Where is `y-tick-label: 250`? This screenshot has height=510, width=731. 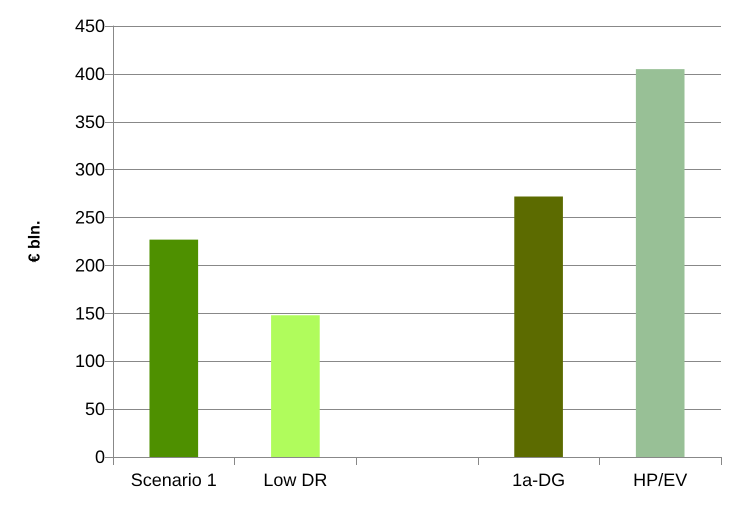
y-tick-label: 250 is located at coordinates (89, 218).